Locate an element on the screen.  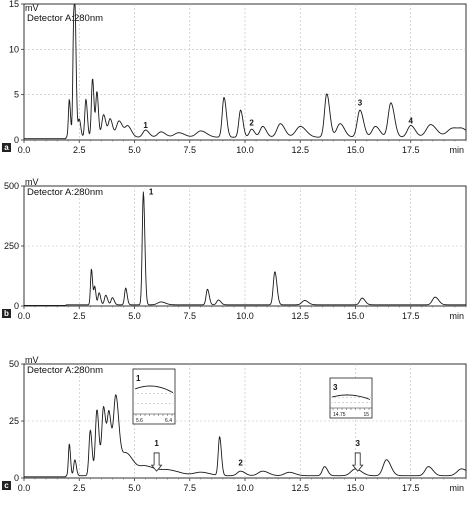
panel-letter: a is located at coordinates (6, 147).